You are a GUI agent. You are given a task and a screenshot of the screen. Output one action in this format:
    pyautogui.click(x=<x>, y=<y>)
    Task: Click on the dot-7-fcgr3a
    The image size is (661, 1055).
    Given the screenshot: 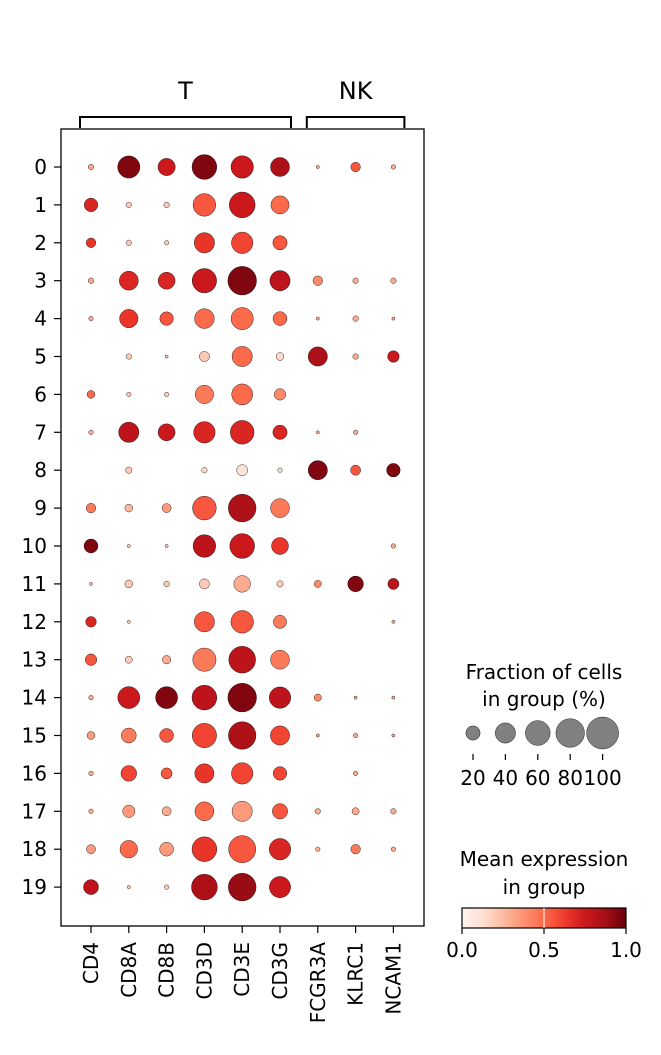 What is the action you would take?
    pyautogui.click(x=317, y=432)
    